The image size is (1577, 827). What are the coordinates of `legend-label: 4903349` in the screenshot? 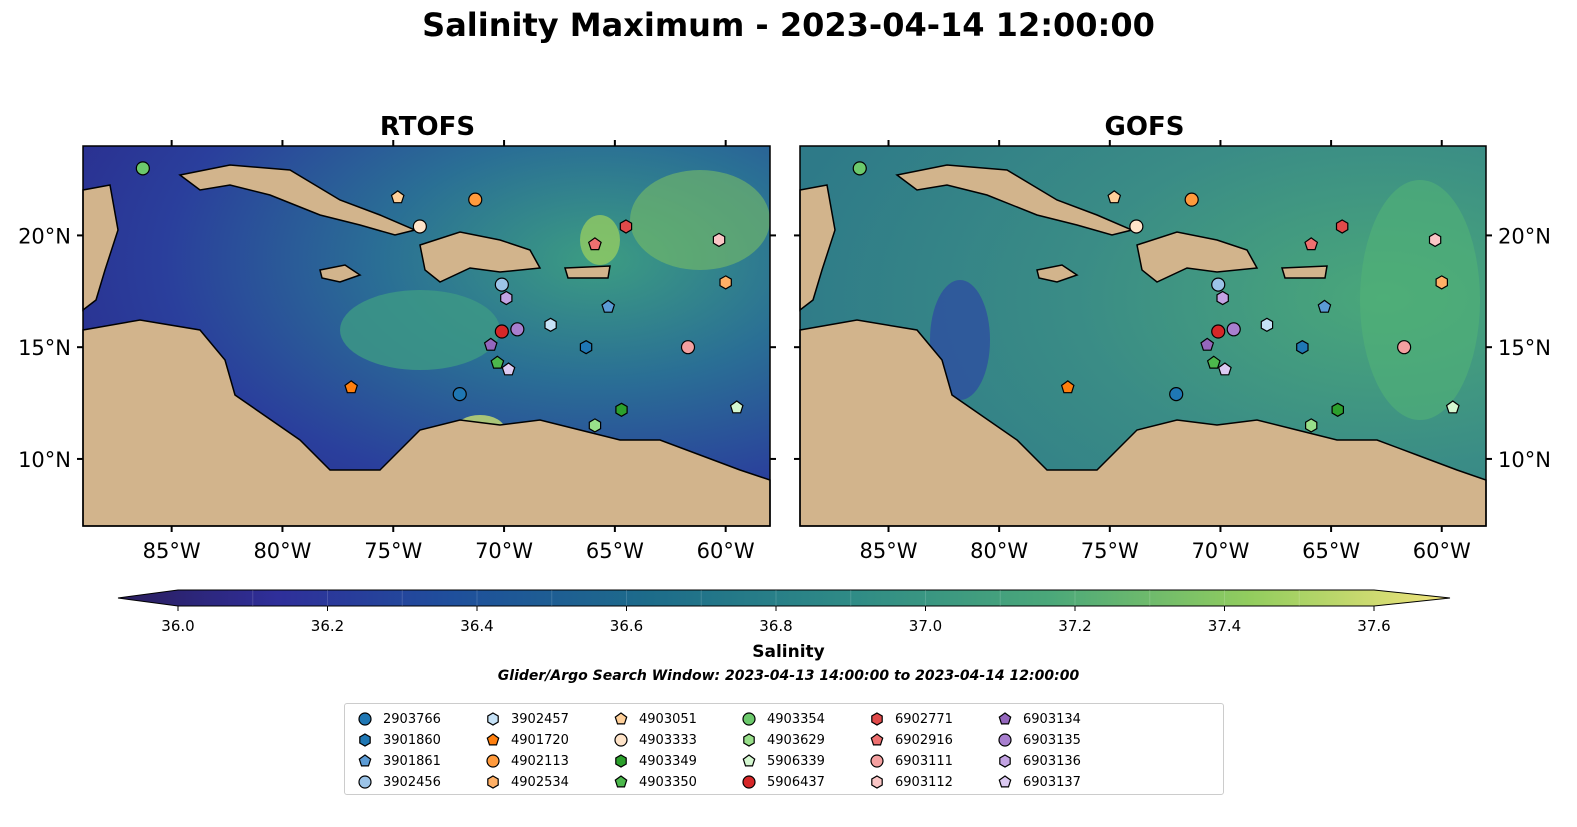 It's located at (668, 761).